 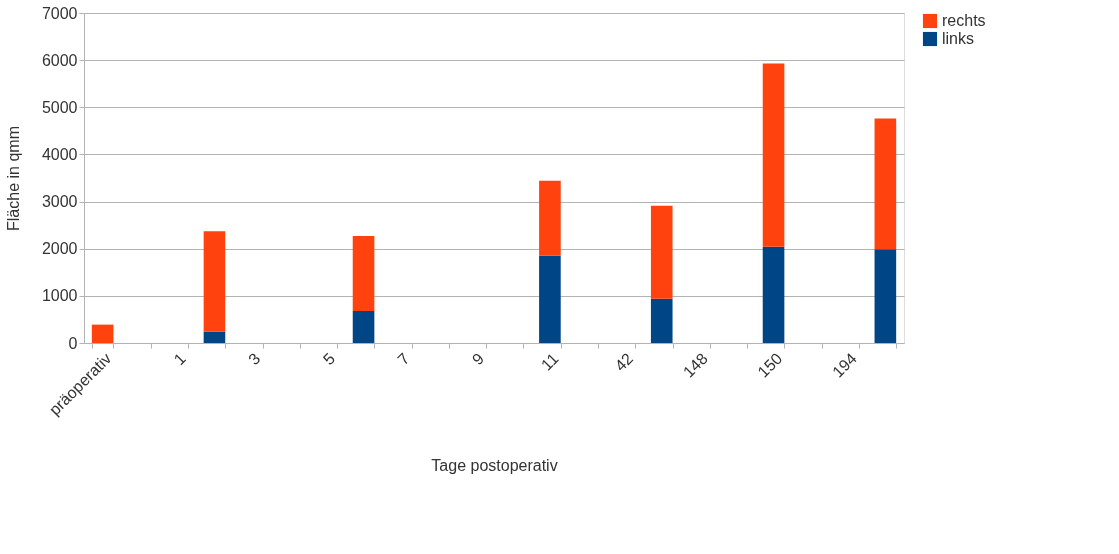 I want to click on y-tick-label: 1000, so click(x=59, y=296).